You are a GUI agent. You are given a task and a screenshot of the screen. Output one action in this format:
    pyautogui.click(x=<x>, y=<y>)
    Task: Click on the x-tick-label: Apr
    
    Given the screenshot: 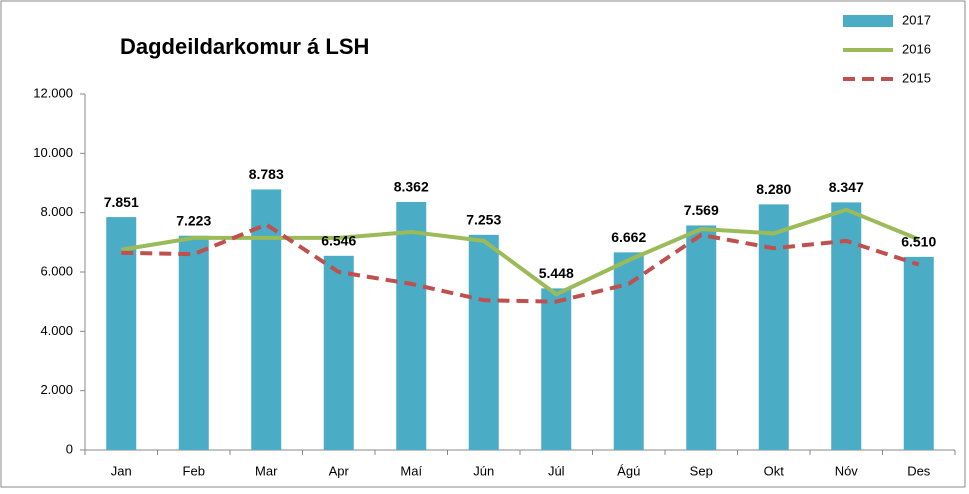 What is the action you would take?
    pyautogui.click(x=339, y=470)
    